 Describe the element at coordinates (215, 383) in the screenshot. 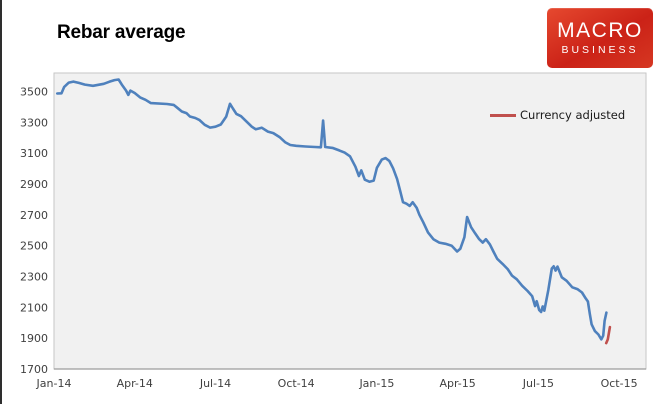

I see `x-tick-label: Jul-14` at that location.